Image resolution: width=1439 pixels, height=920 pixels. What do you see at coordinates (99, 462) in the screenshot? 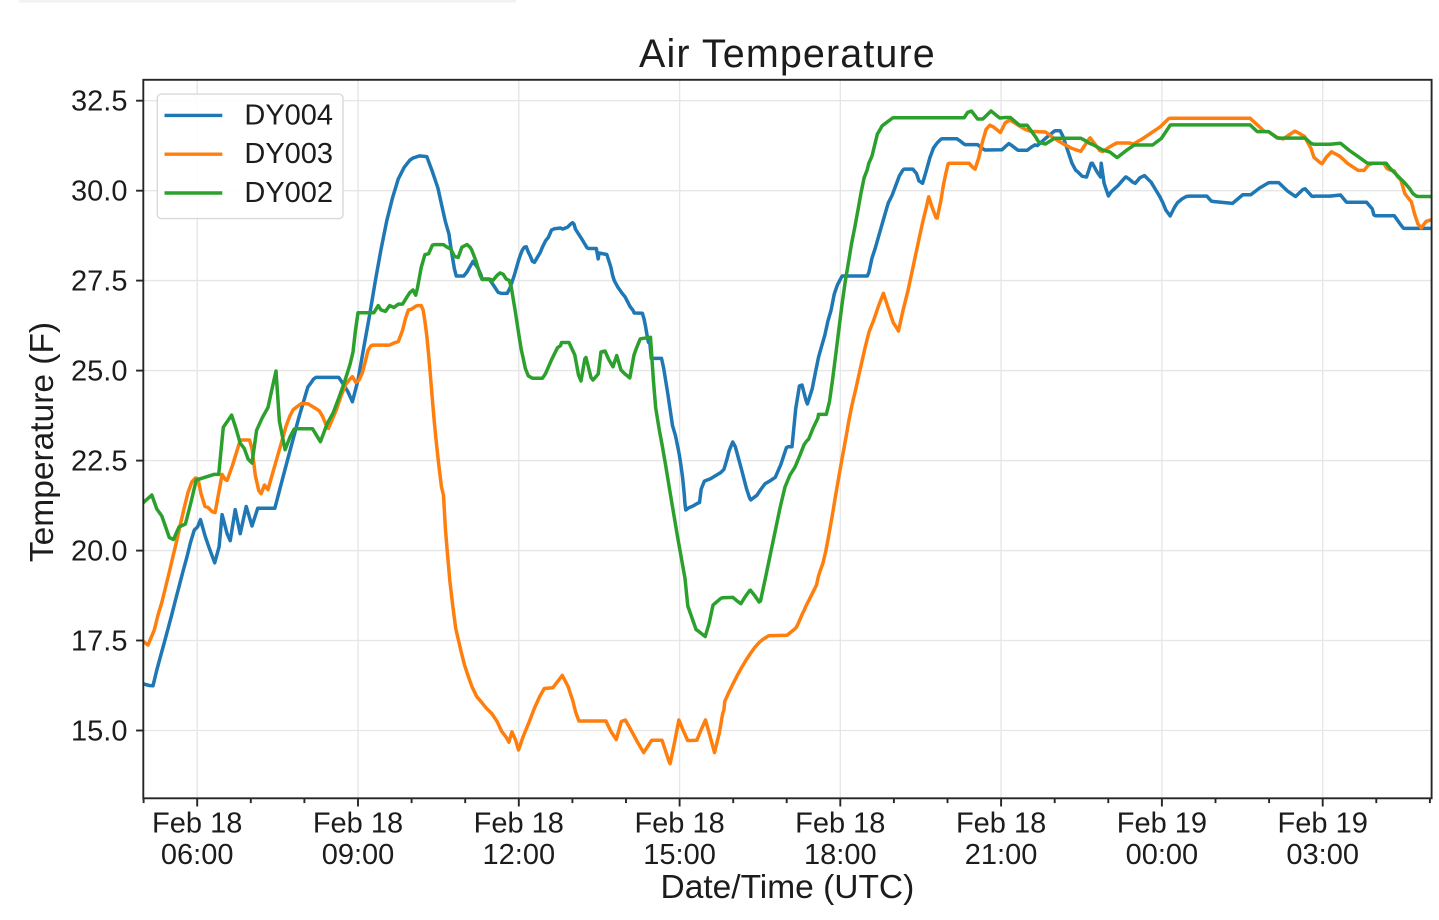
I see `svg-text: 22.5` at bounding box center [99, 462].